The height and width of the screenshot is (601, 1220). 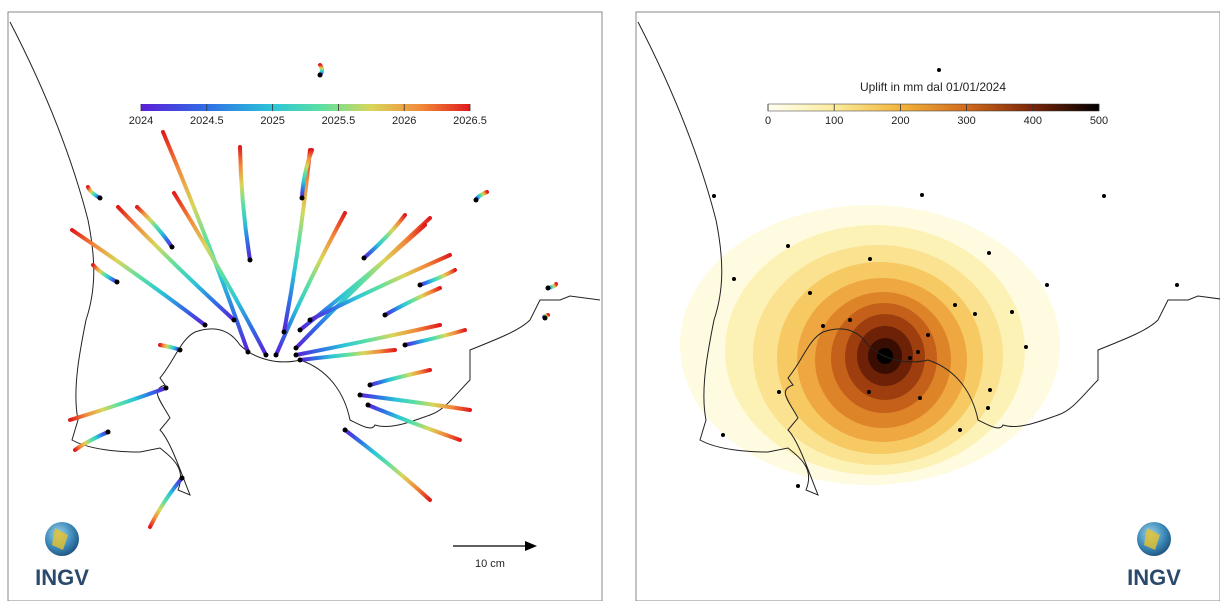 I want to click on colorbar-tick-label: 2024.5, so click(x=207, y=121).